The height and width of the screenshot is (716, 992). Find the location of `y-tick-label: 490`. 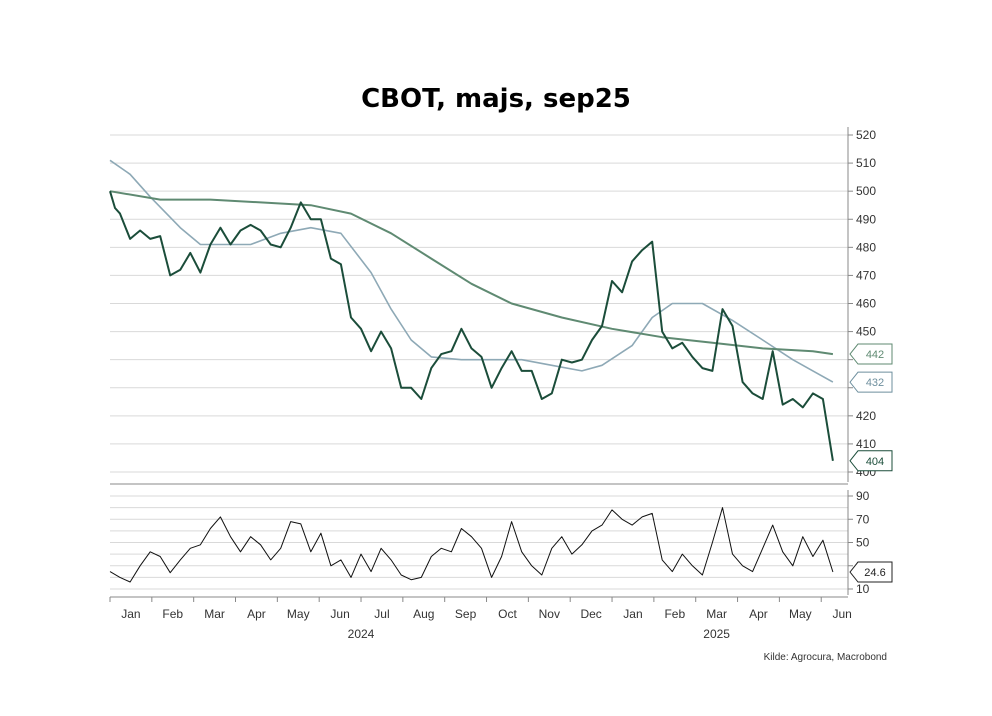

y-tick-label: 490 is located at coordinates (866, 219).